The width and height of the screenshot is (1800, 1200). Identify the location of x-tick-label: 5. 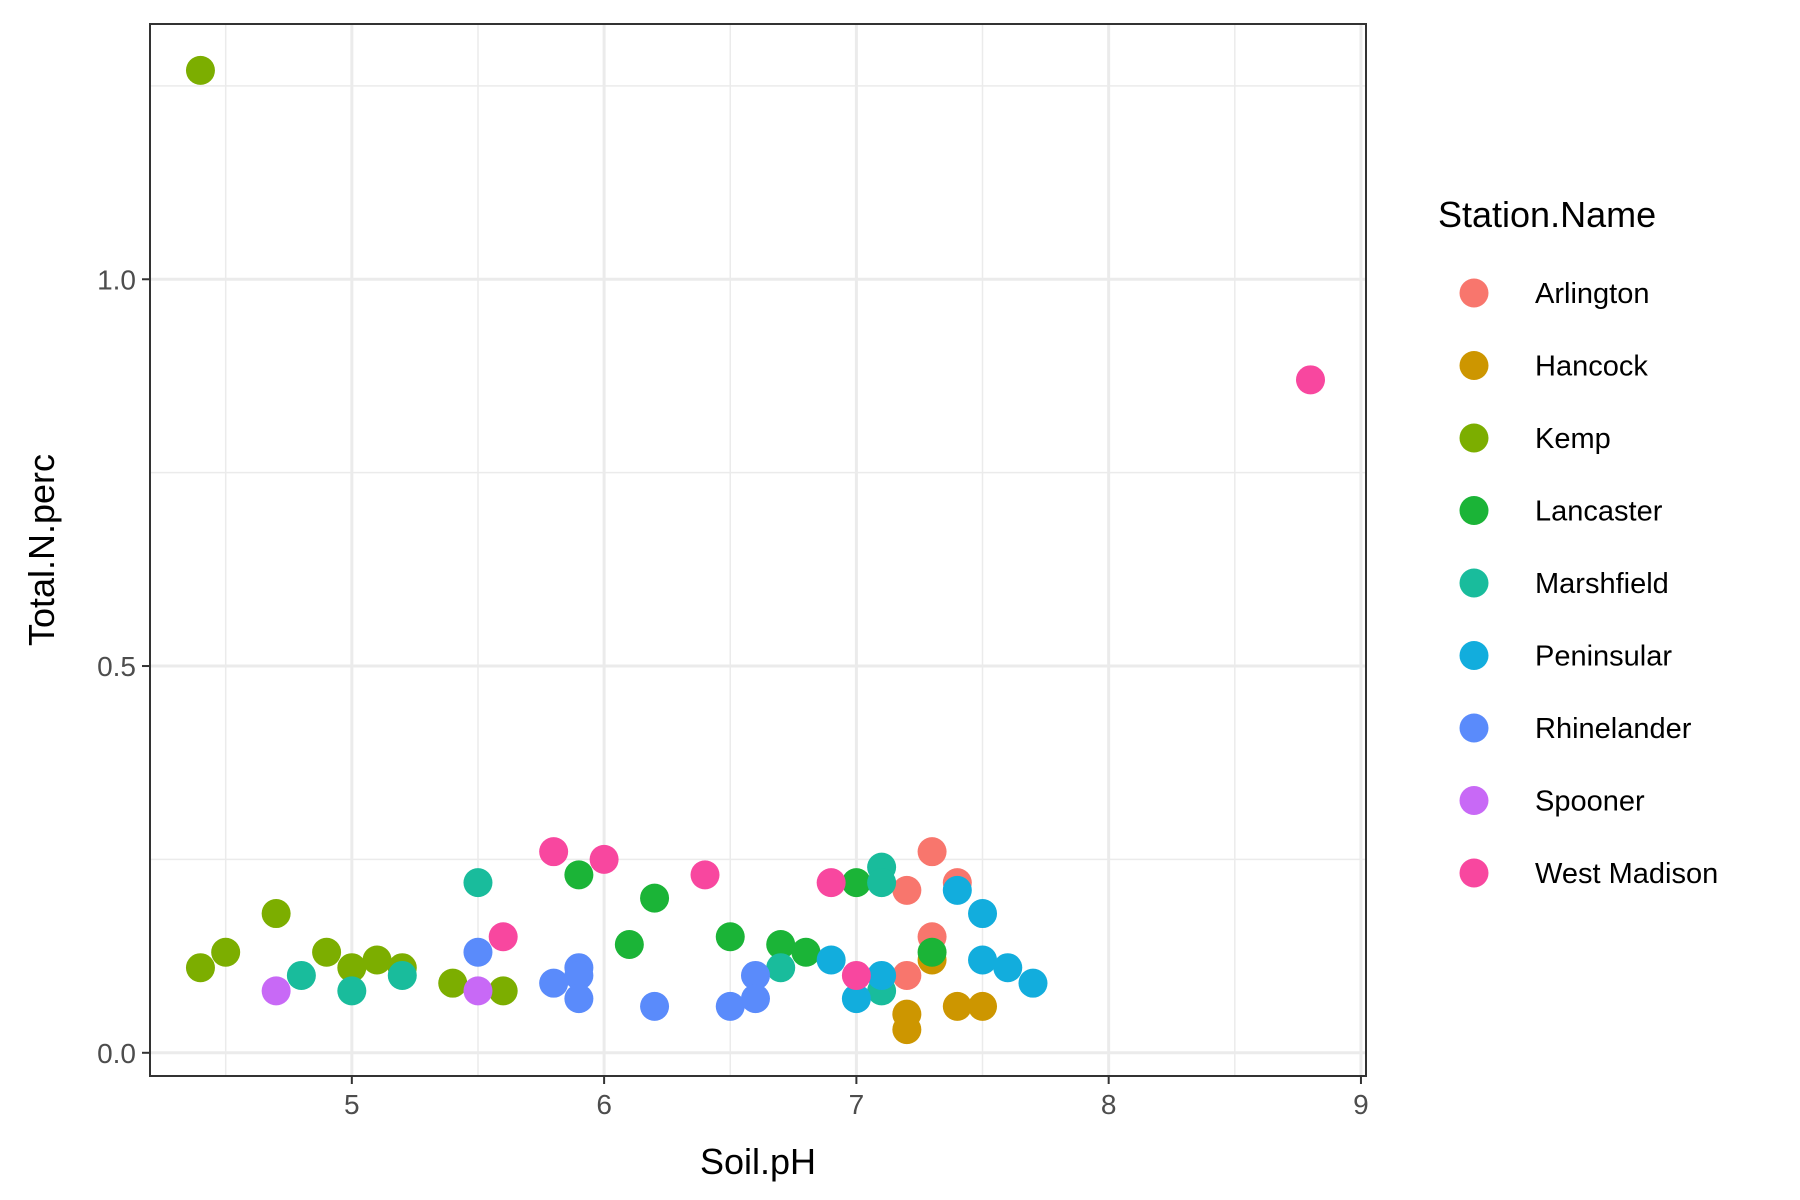
(352, 1104).